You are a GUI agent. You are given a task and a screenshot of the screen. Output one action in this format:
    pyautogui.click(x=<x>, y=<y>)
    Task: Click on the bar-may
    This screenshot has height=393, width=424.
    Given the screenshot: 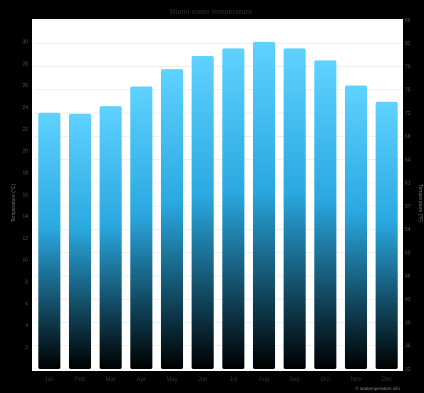 What is the action you would take?
    pyautogui.click(x=172, y=219)
    